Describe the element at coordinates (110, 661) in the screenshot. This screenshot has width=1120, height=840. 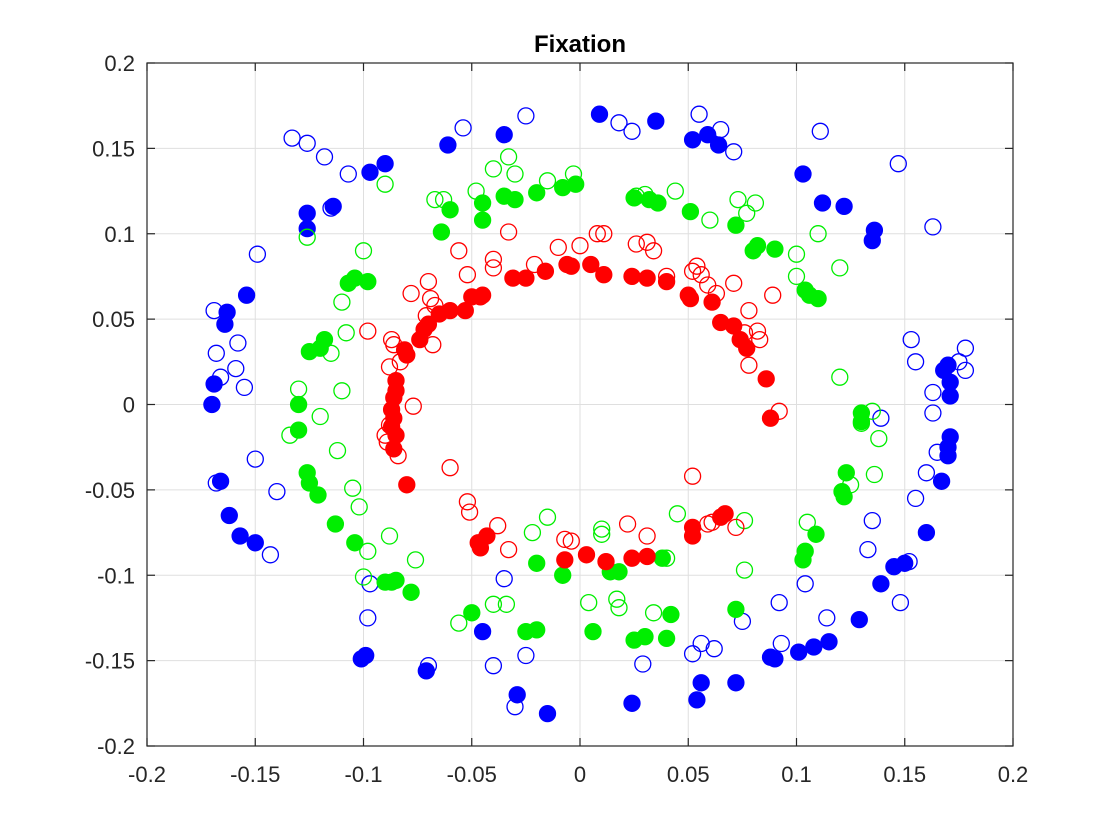
I see `y-tick-label: -0.15` at that location.